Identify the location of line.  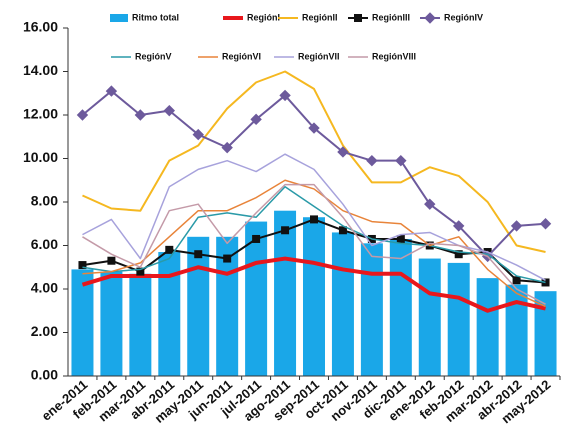
(313, 284).